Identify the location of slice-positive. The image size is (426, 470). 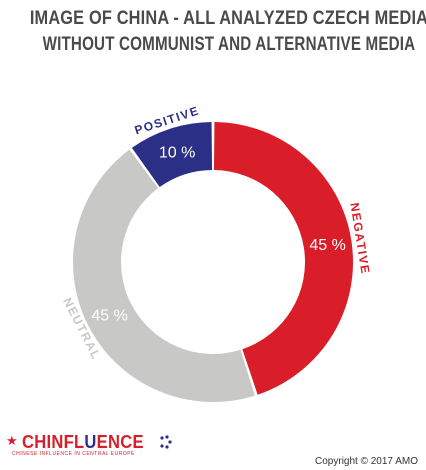
(172, 155).